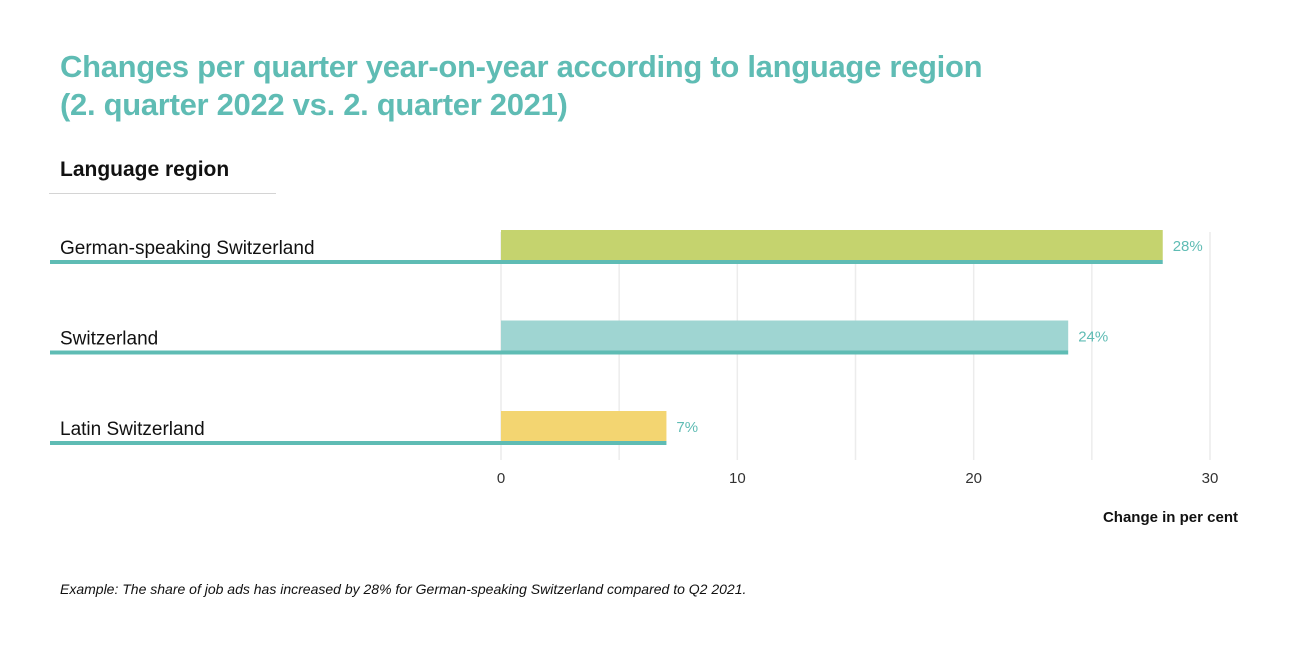 Image resolution: width=1289 pixels, height=666 pixels. What do you see at coordinates (187, 248) in the screenshot?
I see `category-label: German-speaking Switzerland` at bounding box center [187, 248].